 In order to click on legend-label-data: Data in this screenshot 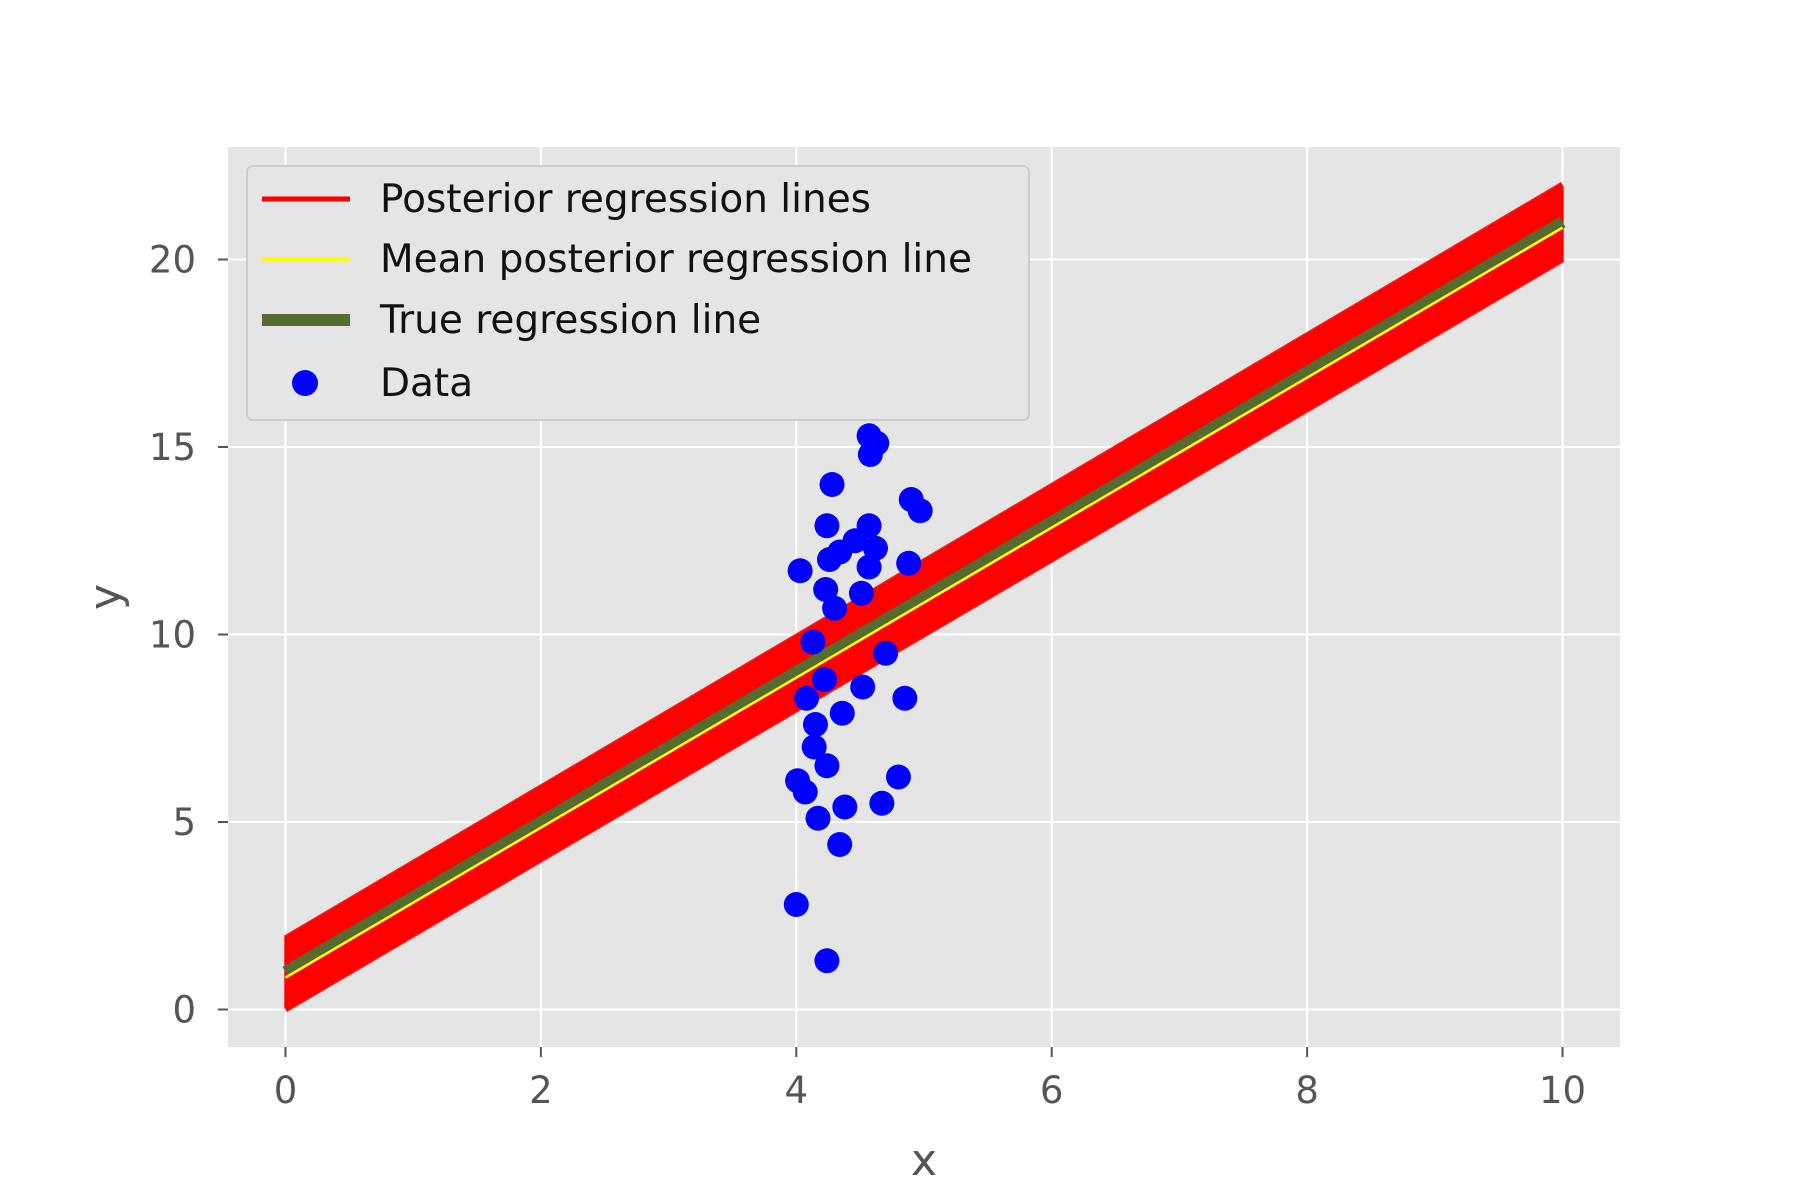, I will do `click(426, 383)`.